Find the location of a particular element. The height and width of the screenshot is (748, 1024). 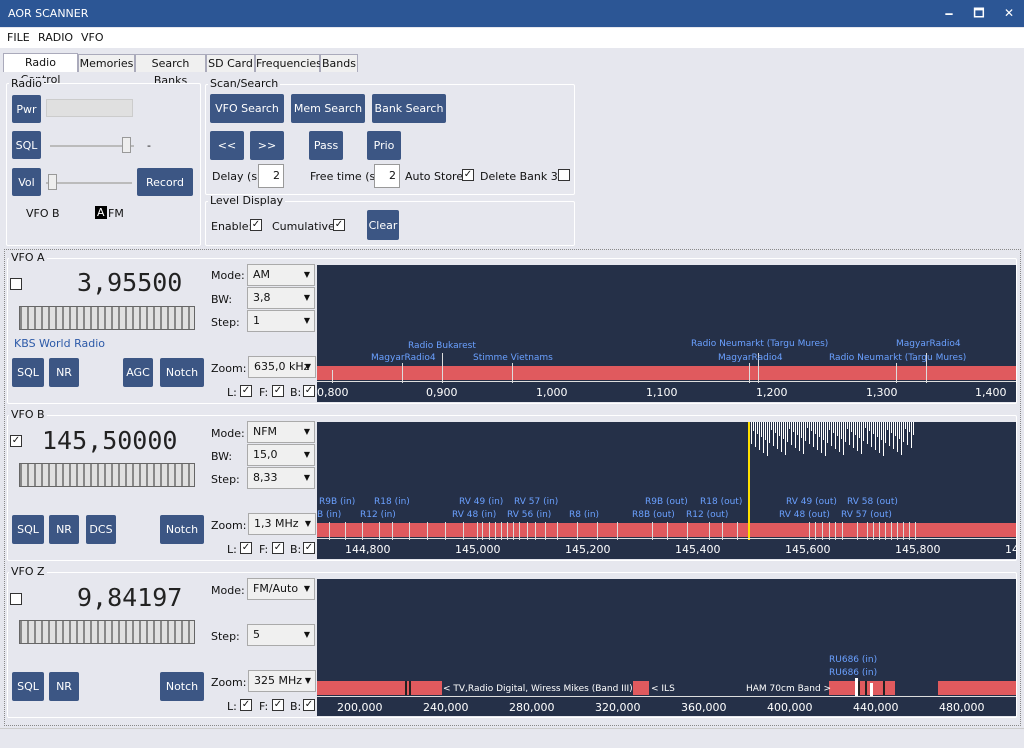

vfo-a-l-checkbox: ✓ is located at coordinates (246, 391).